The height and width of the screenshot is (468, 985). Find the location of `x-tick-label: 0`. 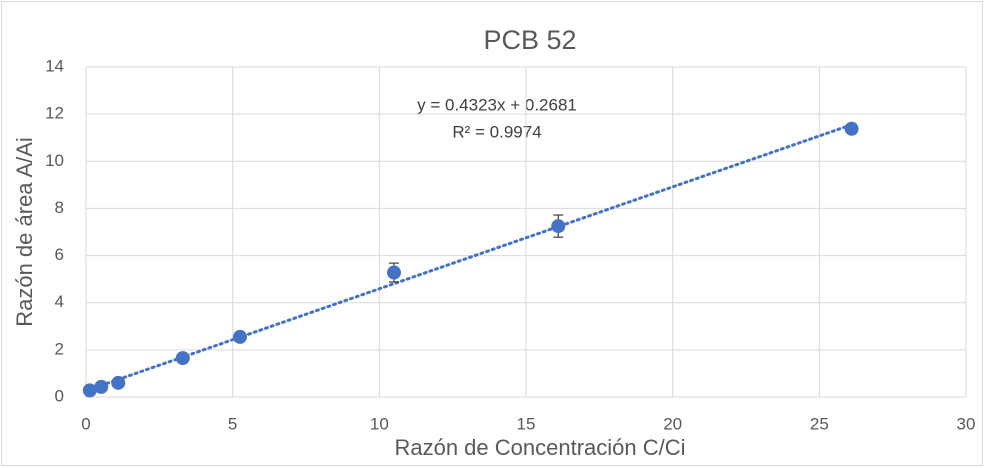

x-tick-label: 0 is located at coordinates (85, 423).